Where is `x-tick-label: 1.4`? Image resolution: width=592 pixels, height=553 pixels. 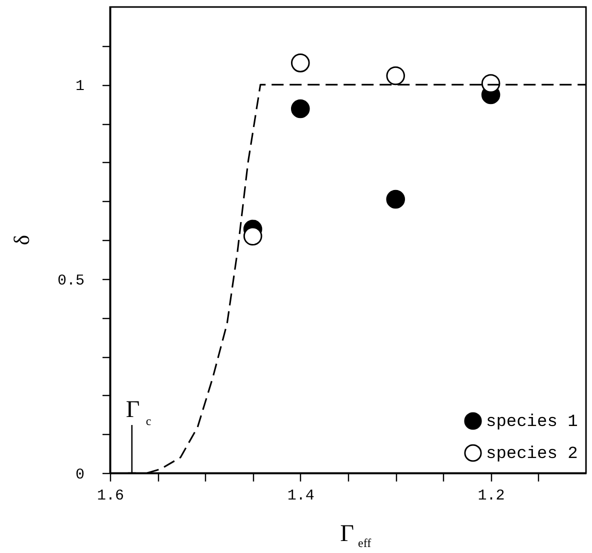 x-tick-label: 1.4 is located at coordinates (300, 496).